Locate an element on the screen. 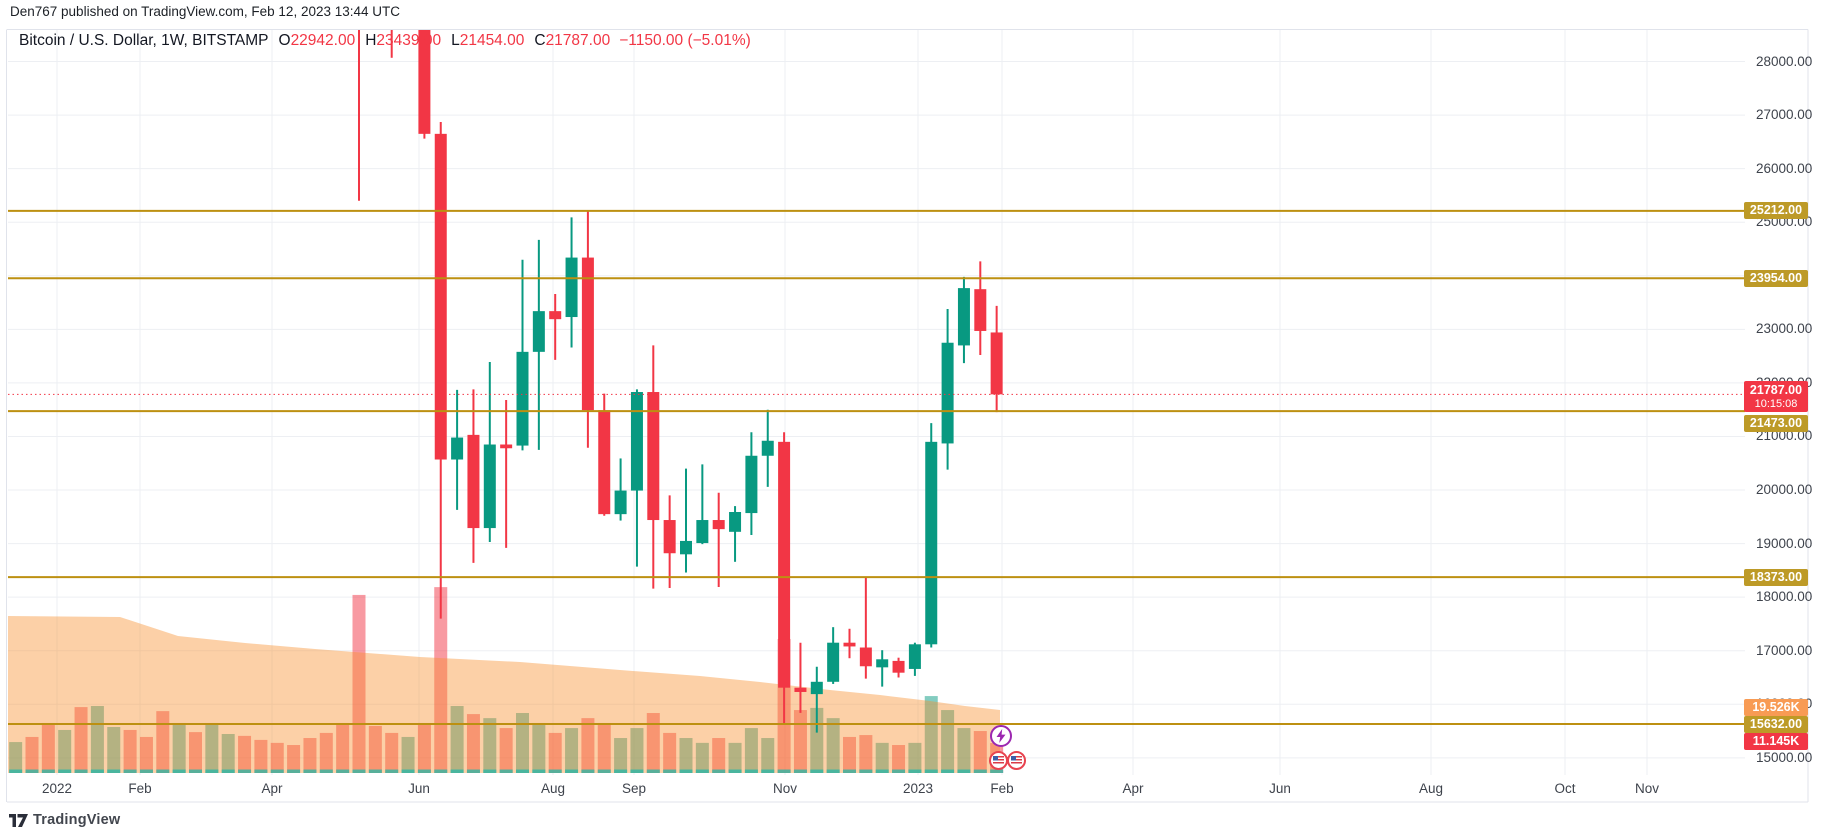 The height and width of the screenshot is (837, 1824). tradingview-footer: TradingView is located at coordinates (64, 820).